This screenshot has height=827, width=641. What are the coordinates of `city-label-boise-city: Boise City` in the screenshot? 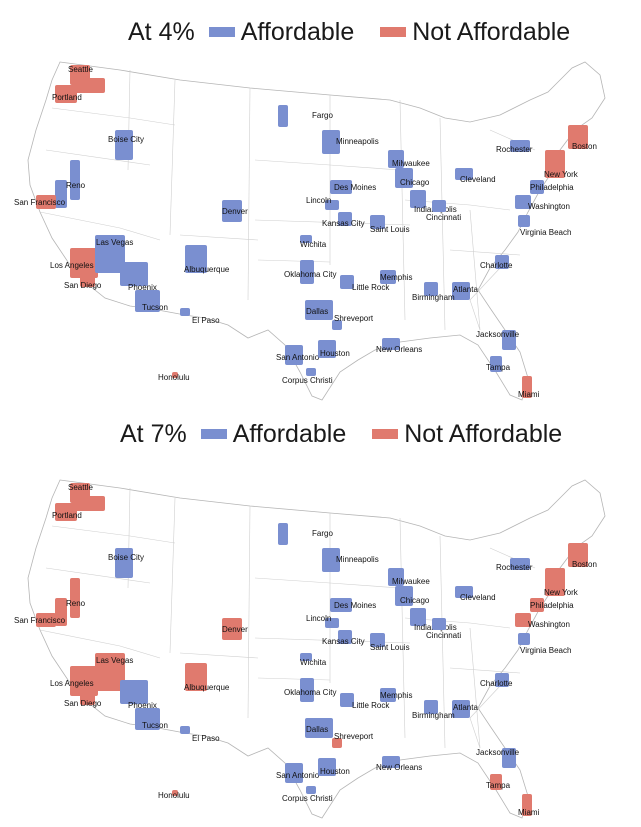 It's located at (126, 557).